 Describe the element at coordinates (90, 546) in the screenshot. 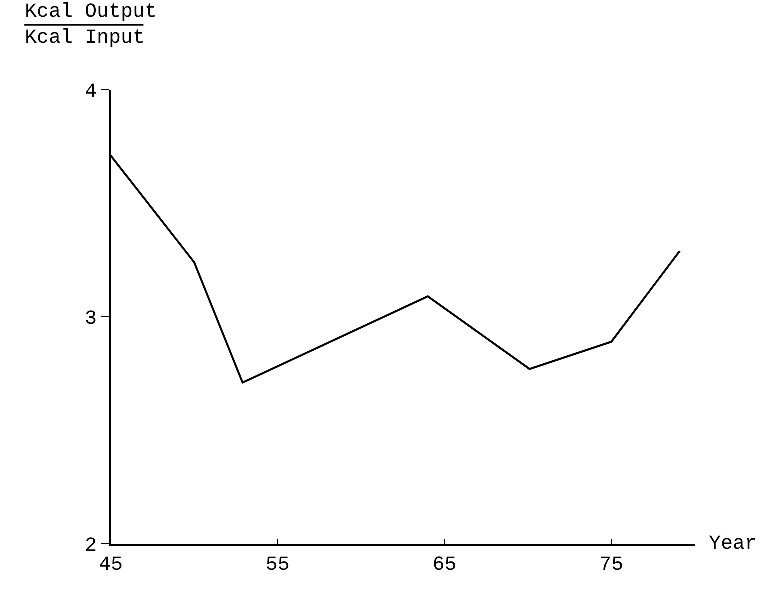

I see `y-tick-label: 2` at that location.